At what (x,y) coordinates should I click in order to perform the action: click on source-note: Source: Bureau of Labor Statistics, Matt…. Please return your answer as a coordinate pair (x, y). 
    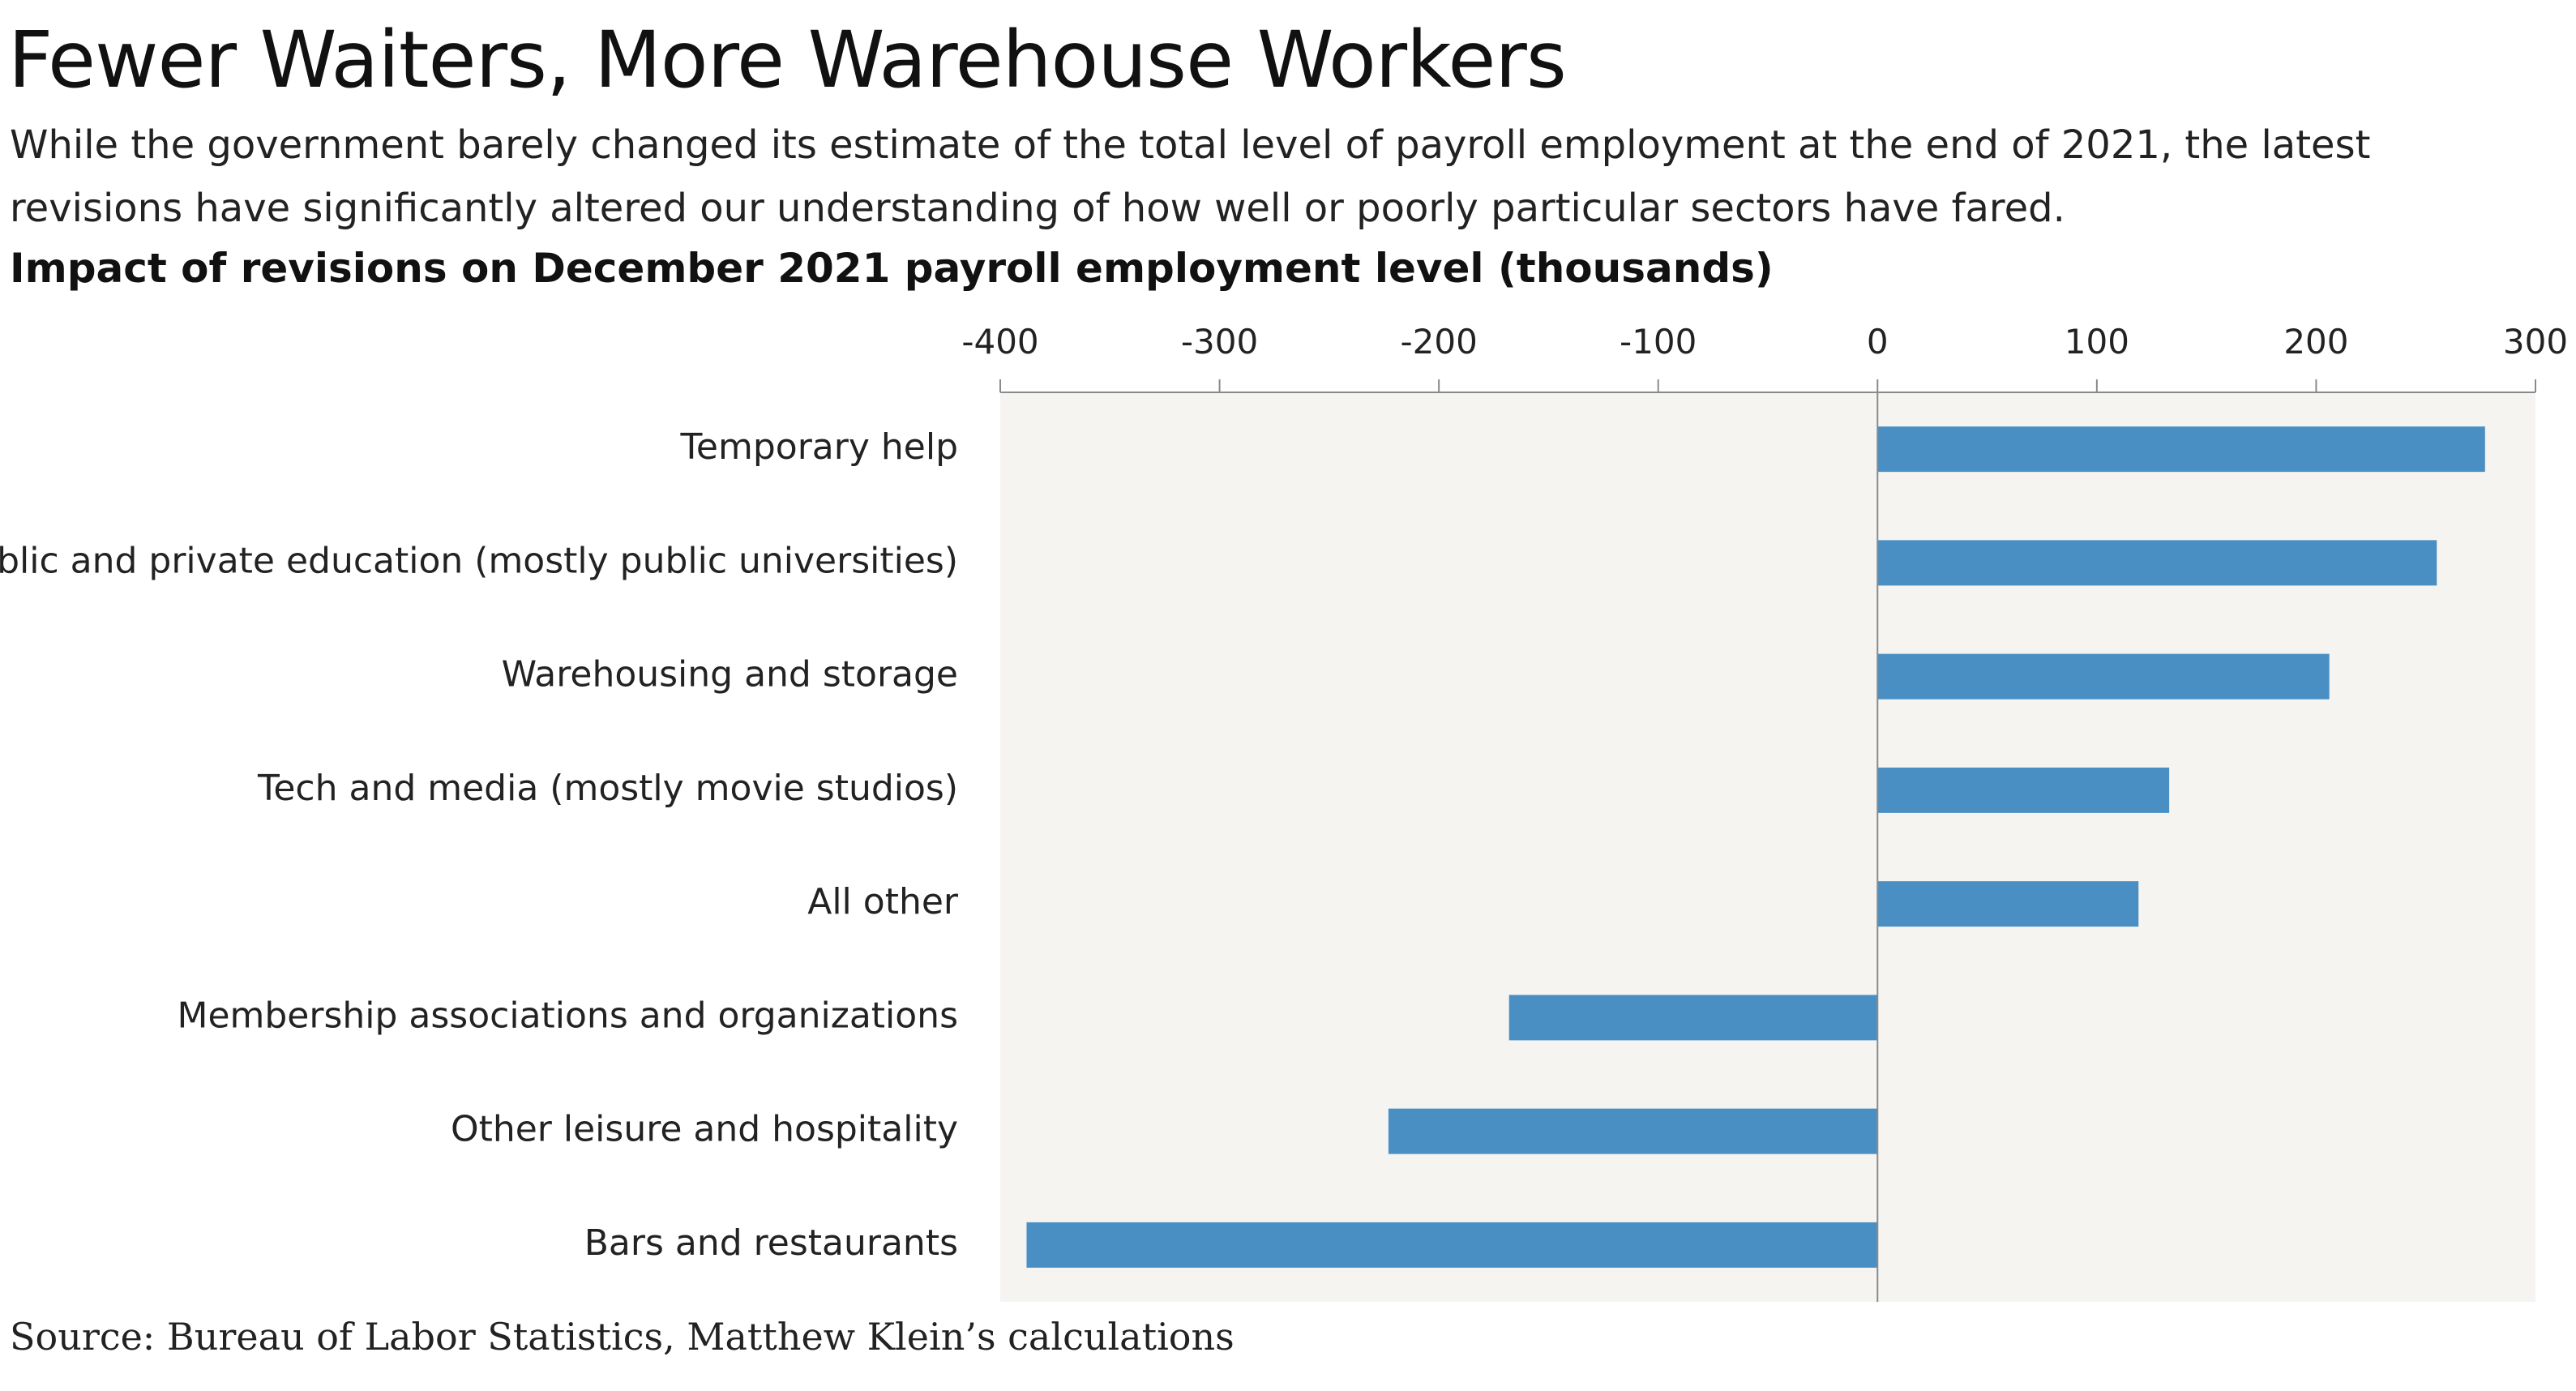
    Looking at the image, I should click on (622, 1337).